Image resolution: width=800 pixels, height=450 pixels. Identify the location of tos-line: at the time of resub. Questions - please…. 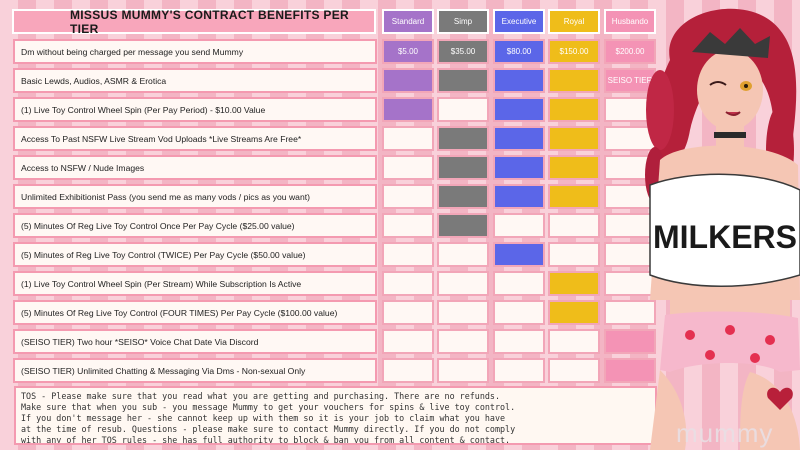
(268, 429).